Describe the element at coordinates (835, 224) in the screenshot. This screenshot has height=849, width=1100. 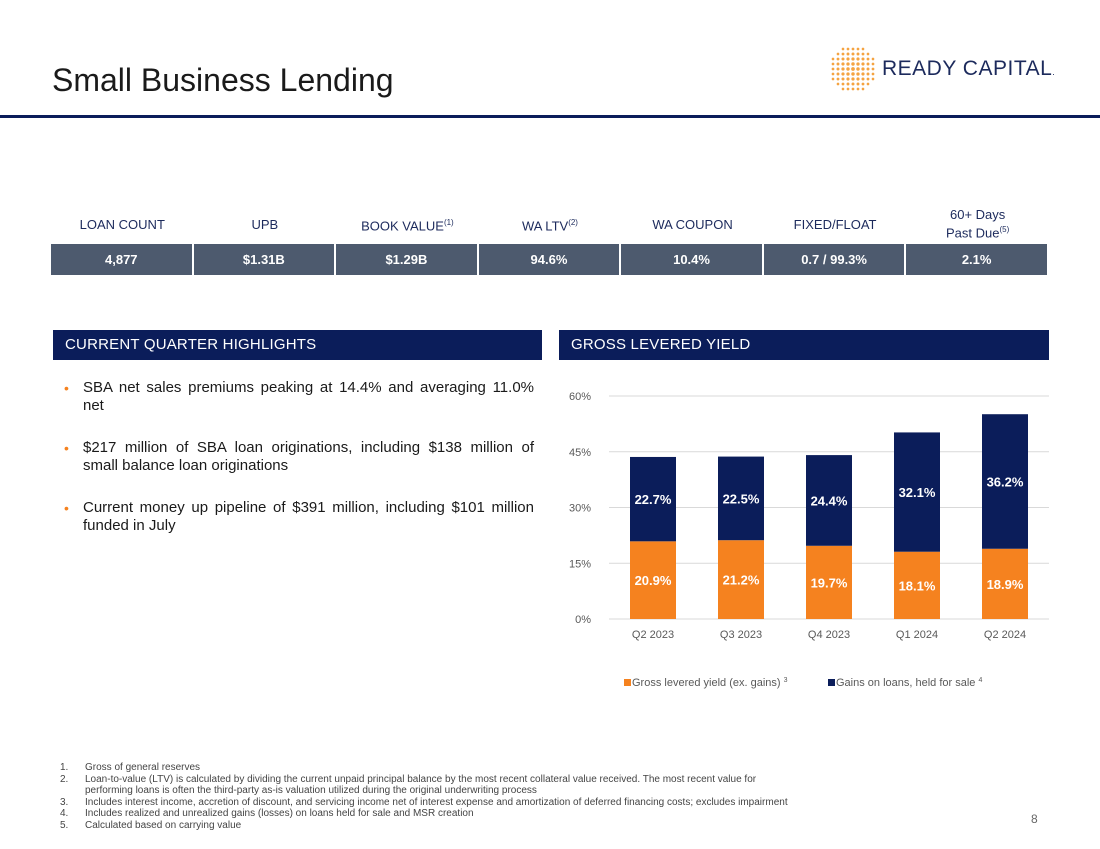
I see `metric-header: FIXED/FLOAT` at that location.